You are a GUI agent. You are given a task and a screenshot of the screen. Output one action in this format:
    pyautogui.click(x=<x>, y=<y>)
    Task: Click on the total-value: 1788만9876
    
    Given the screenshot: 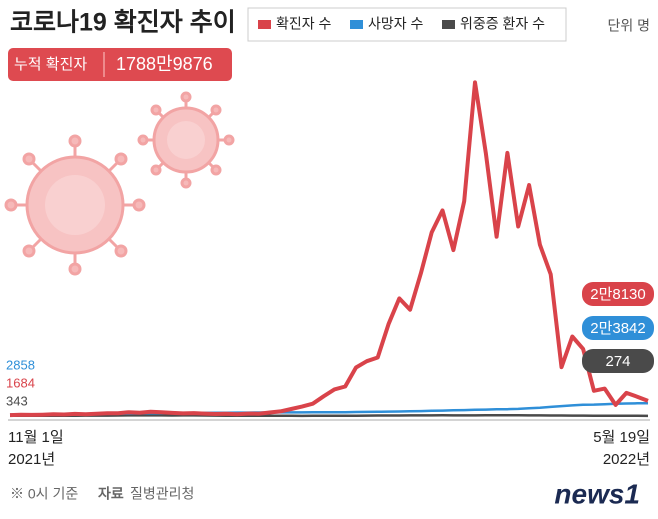 What is the action you would take?
    pyautogui.click(x=164, y=64)
    